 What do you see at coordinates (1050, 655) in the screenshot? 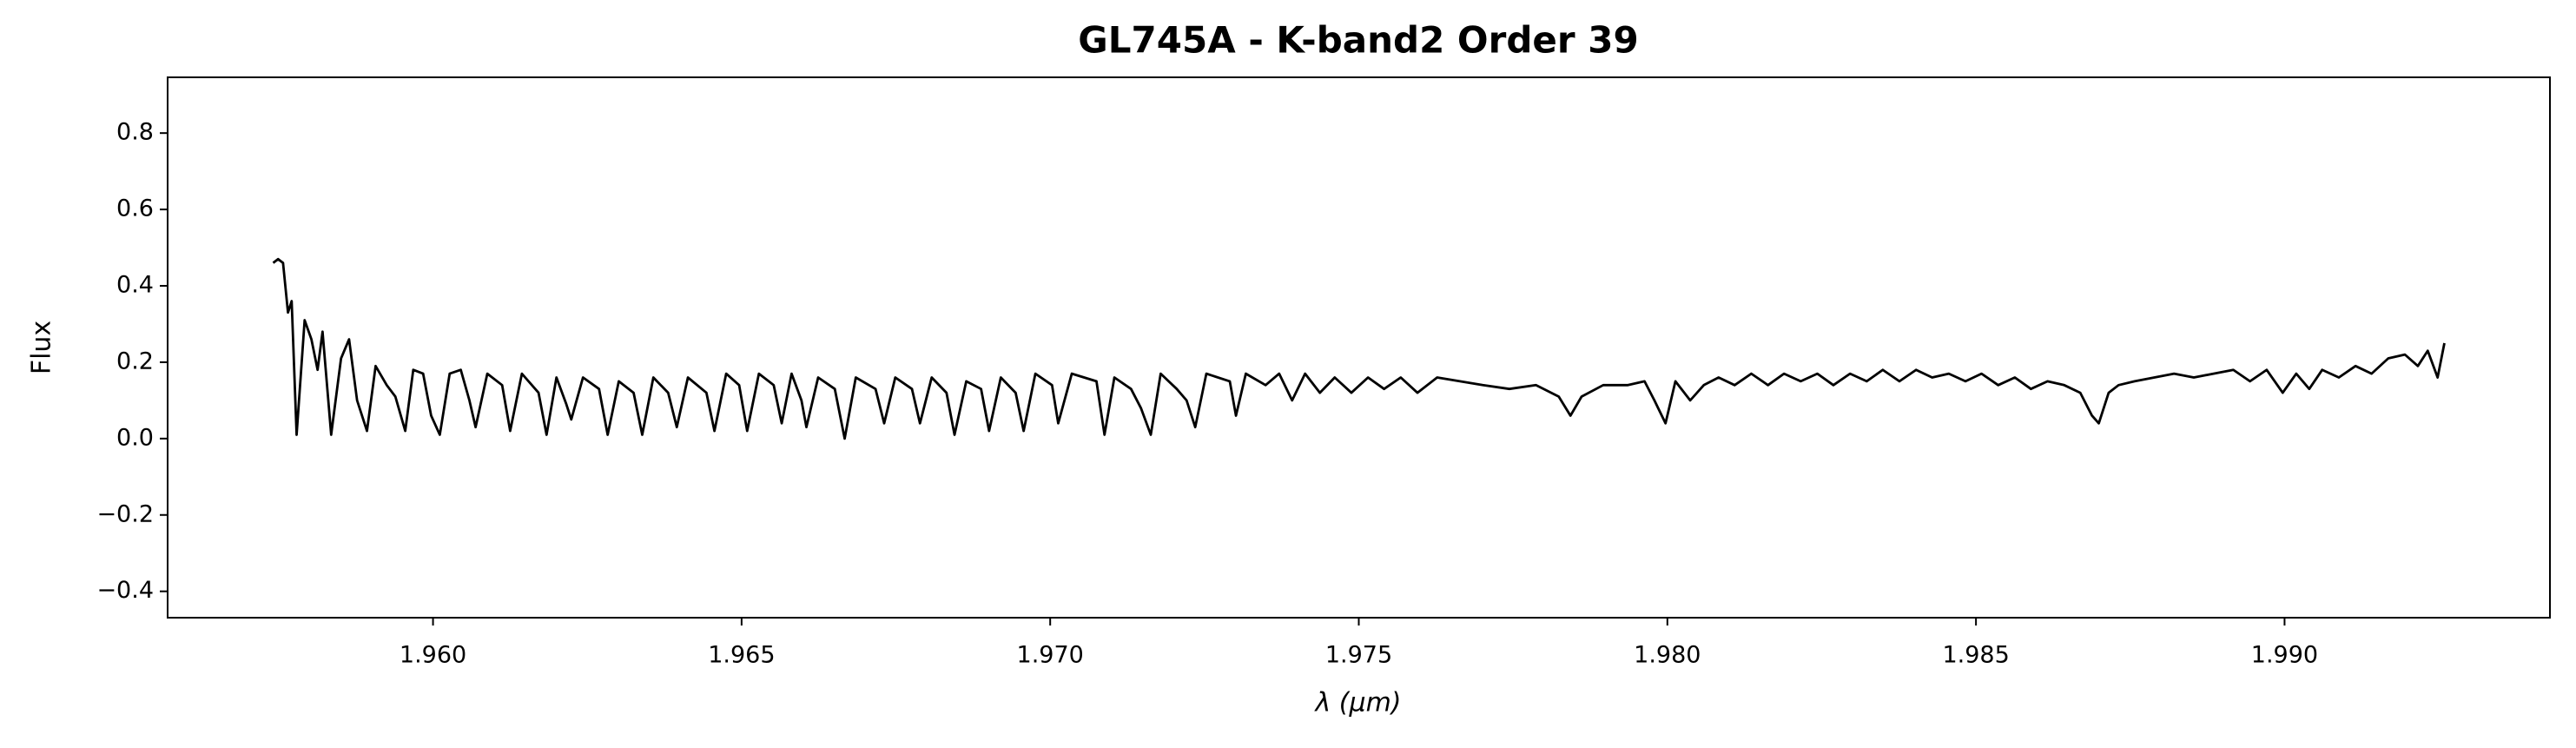
I see `x-tick-label: 1.970` at bounding box center [1050, 655].